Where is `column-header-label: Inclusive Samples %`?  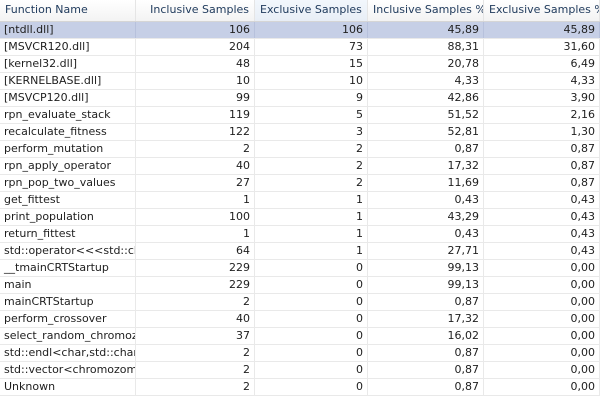 column-header-label: Inclusive Samples % is located at coordinates (428, 9).